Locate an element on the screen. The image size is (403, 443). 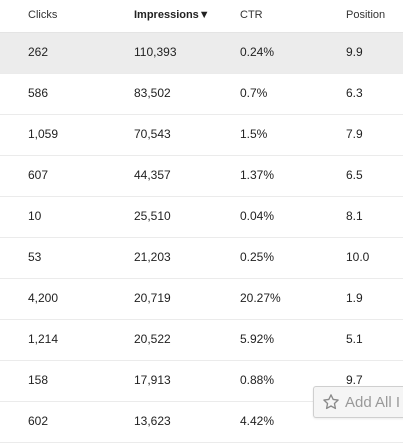
cell-clicks: 1,214 is located at coordinates (43, 339).